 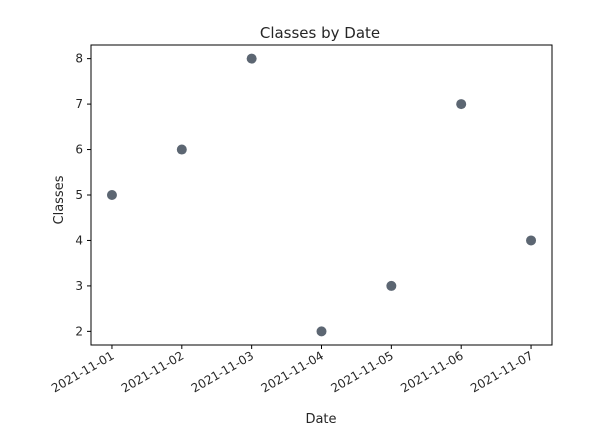 What do you see at coordinates (79, 331) in the screenshot?
I see `y-tick-label: 2` at bounding box center [79, 331].